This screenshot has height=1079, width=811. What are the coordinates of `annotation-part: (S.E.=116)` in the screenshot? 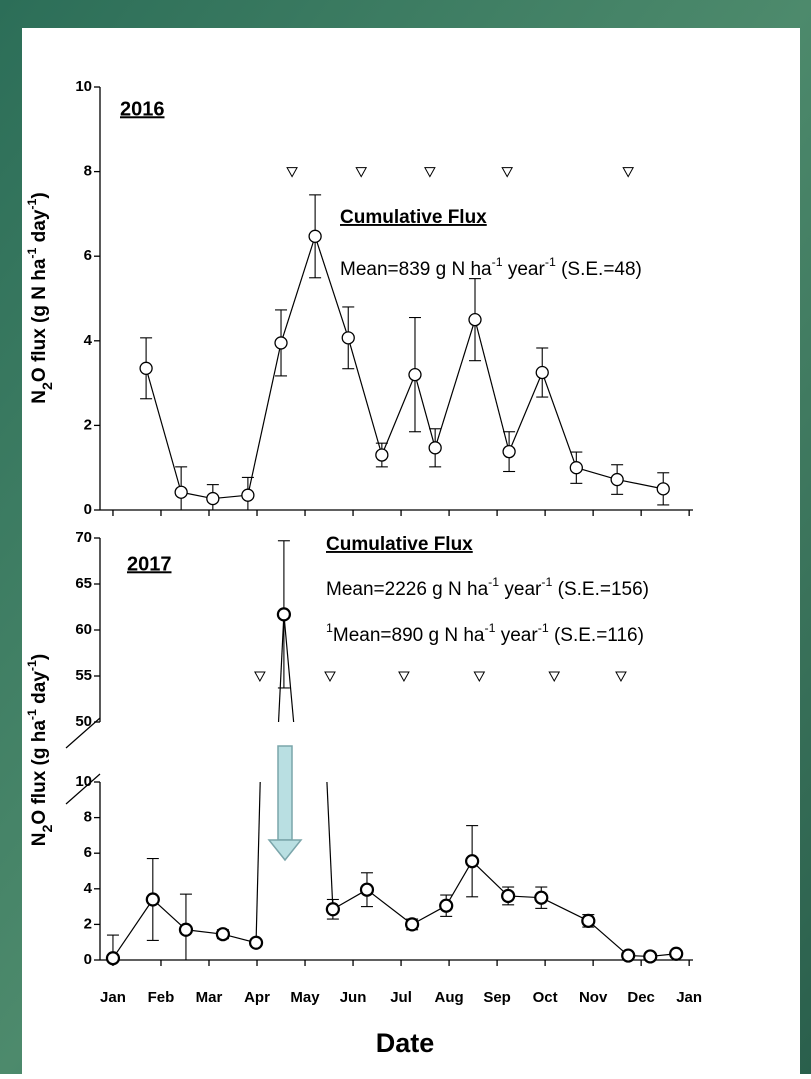 It's located at (596, 635).